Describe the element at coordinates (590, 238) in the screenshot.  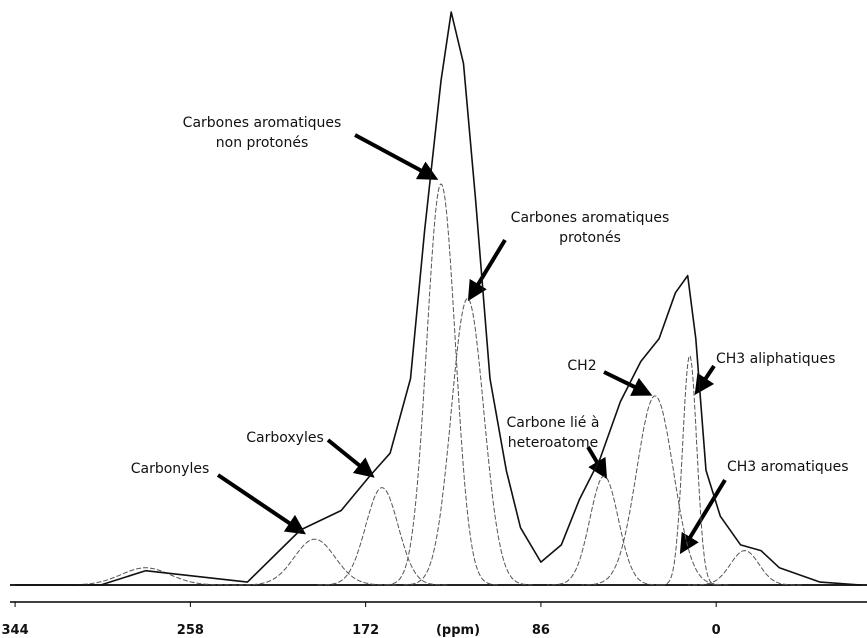
I see `annotation: protonés` at that location.